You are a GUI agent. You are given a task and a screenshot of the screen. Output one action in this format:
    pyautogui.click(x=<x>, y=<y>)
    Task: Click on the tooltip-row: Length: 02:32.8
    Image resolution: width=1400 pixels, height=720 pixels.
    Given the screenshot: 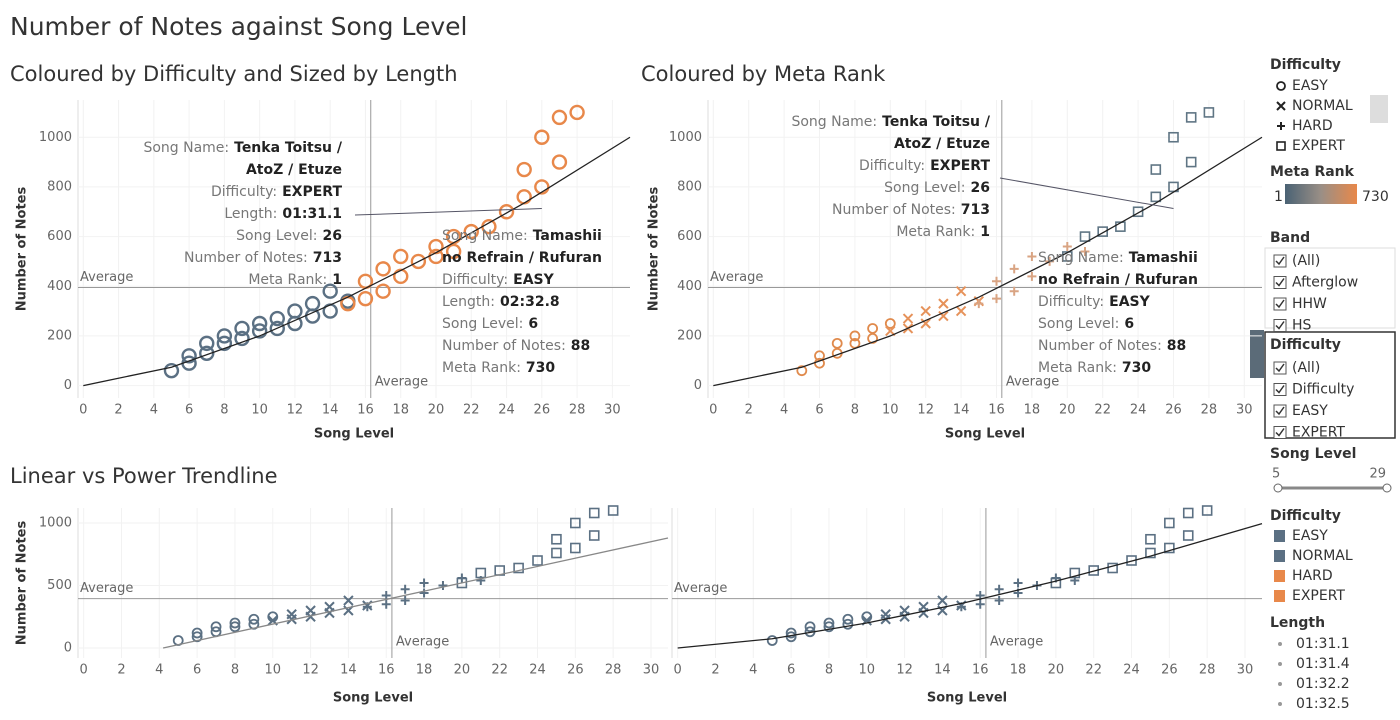 What is the action you would take?
    pyautogui.click(x=501, y=302)
    